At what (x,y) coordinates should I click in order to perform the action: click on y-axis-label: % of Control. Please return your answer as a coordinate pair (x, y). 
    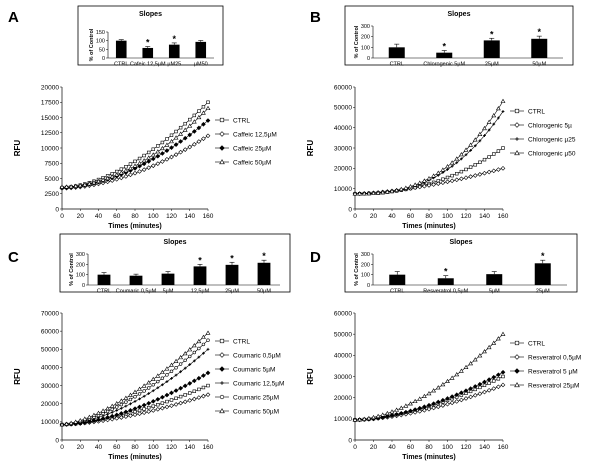
    Looking at the image, I should click on (92, 44).